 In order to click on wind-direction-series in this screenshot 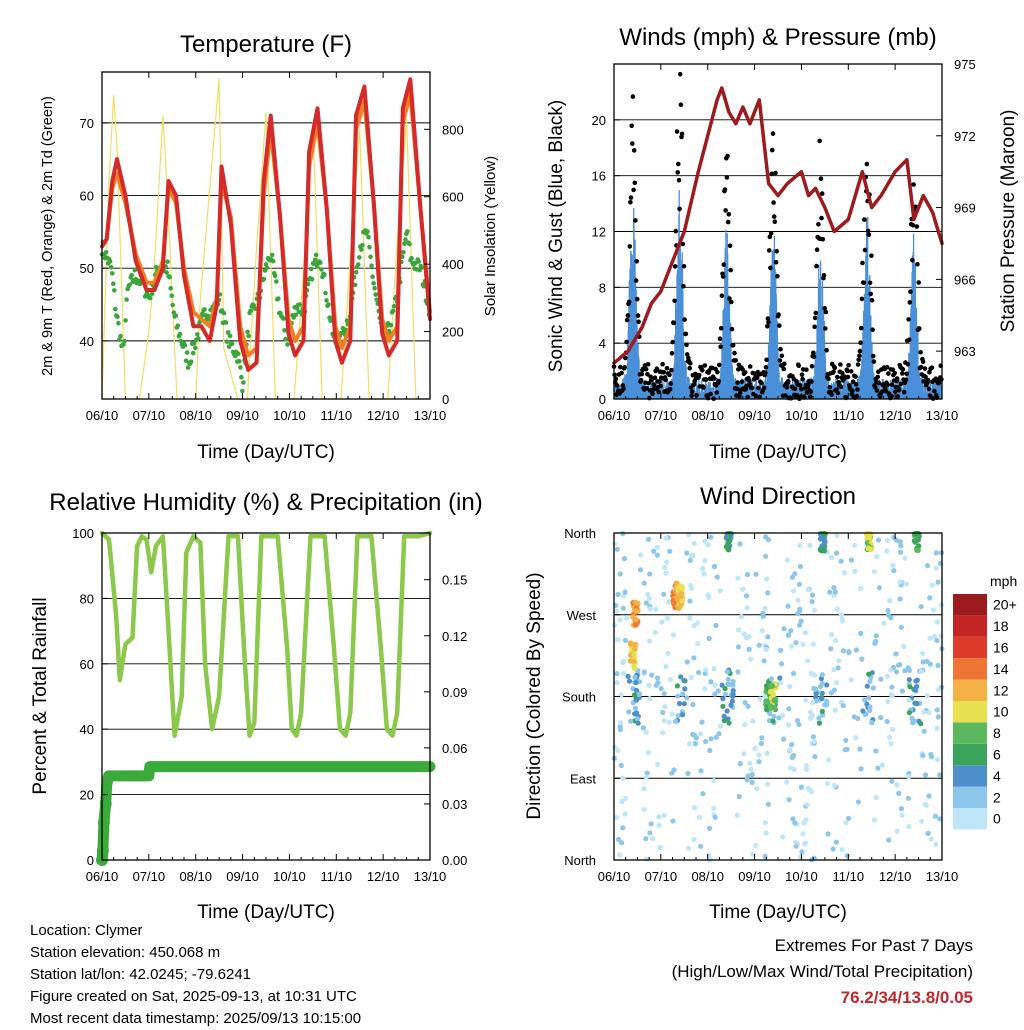, I will do `click(778, 697)`.